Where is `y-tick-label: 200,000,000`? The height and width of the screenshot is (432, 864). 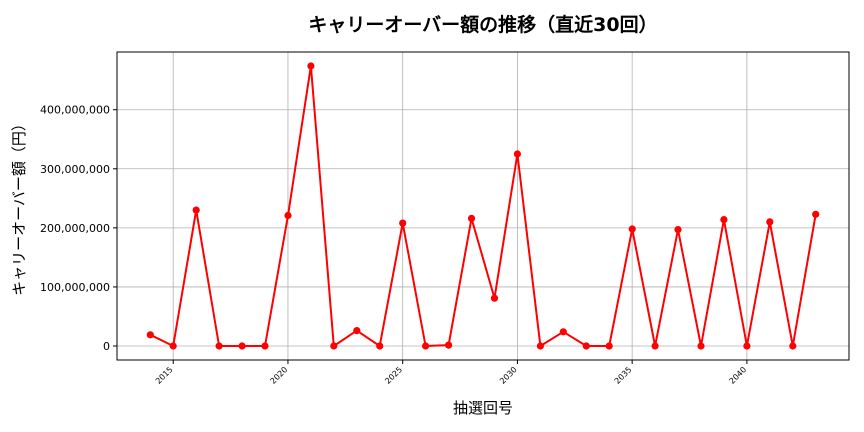 y-tick-label: 200,000,000 is located at coordinates (75, 228).